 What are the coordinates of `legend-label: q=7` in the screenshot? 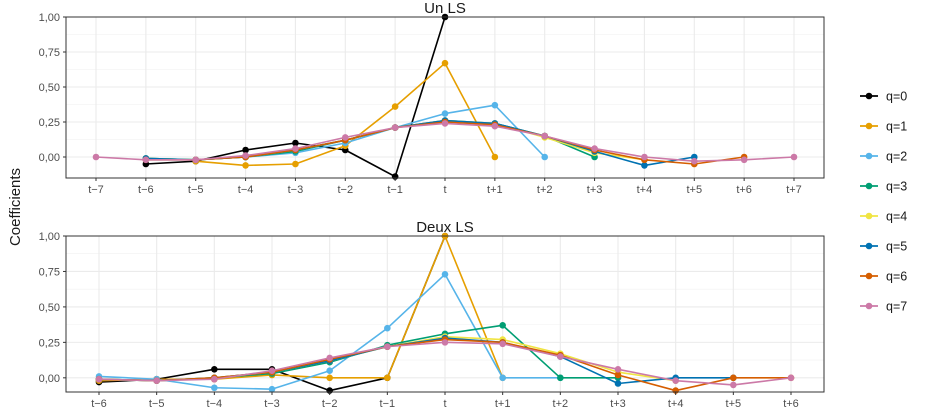 It's located at (896, 307).